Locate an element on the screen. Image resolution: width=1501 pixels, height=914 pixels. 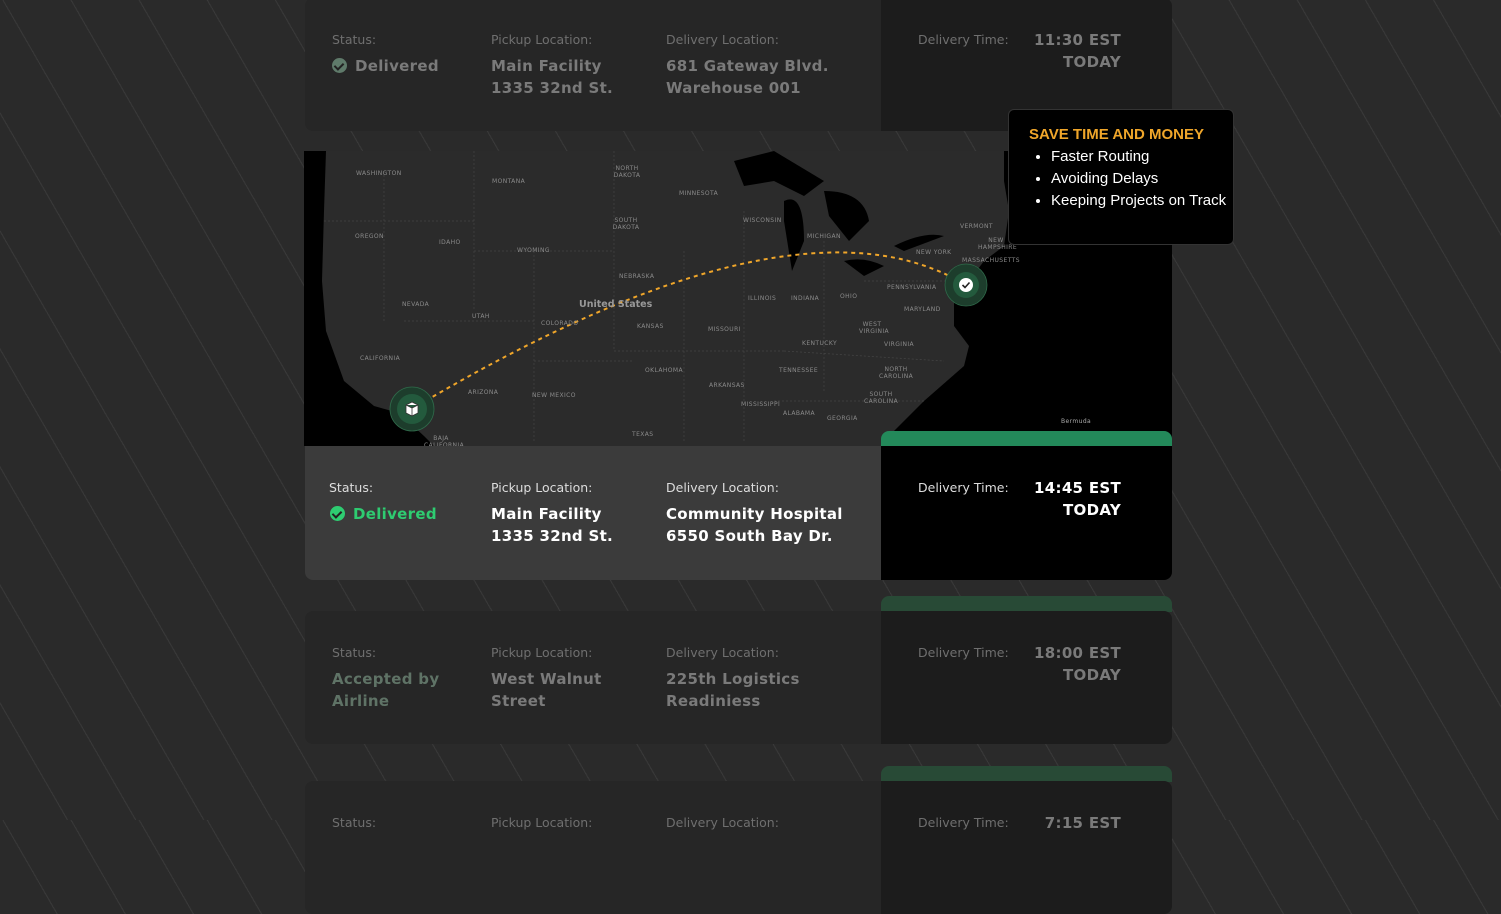
delivery-value: 225th Logistics Readiniess is located at coordinates (733, 690).